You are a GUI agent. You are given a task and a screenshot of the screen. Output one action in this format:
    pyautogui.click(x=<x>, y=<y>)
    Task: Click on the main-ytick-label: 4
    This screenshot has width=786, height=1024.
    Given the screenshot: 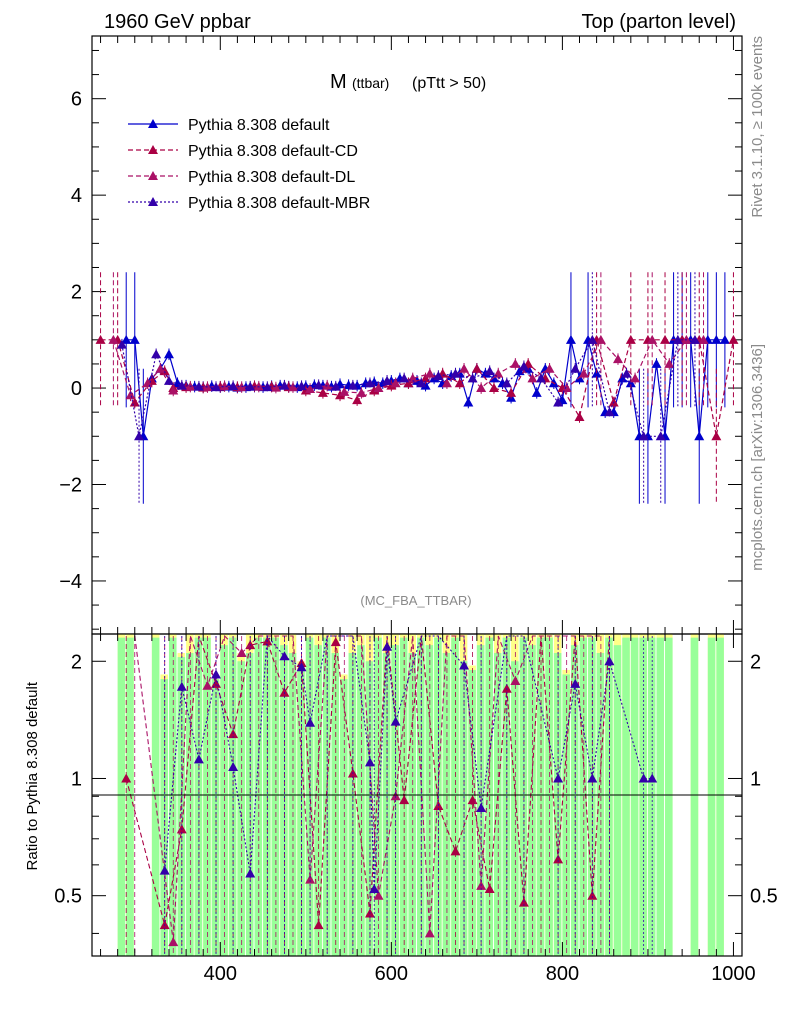 What is the action you would take?
    pyautogui.click(x=76, y=196)
    